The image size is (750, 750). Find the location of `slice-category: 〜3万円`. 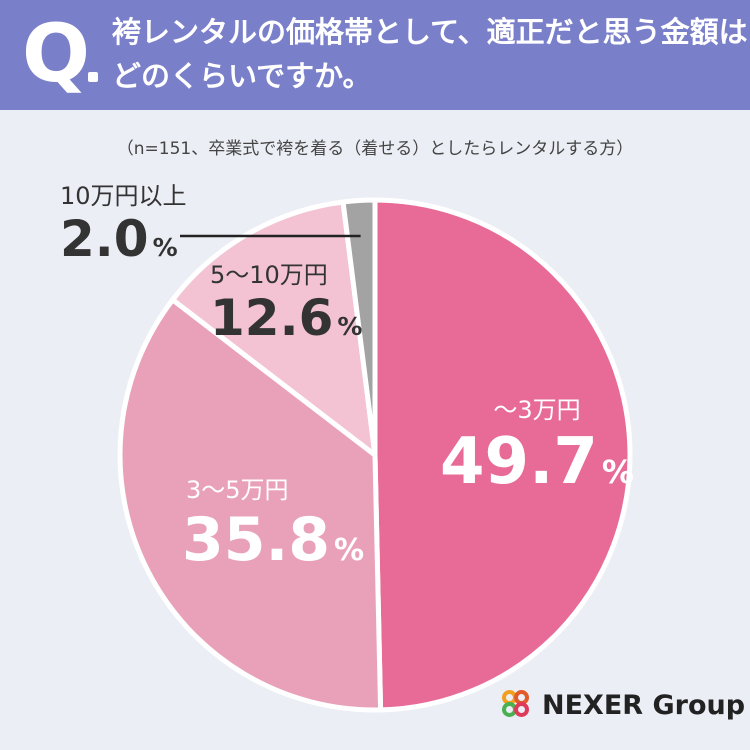

slice-category: 〜3万円 is located at coordinates (537, 410).